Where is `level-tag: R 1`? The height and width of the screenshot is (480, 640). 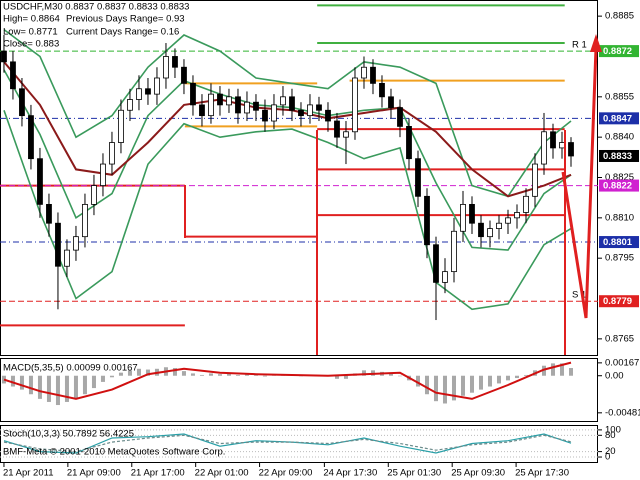 level-tag: R 1 is located at coordinates (579, 45).